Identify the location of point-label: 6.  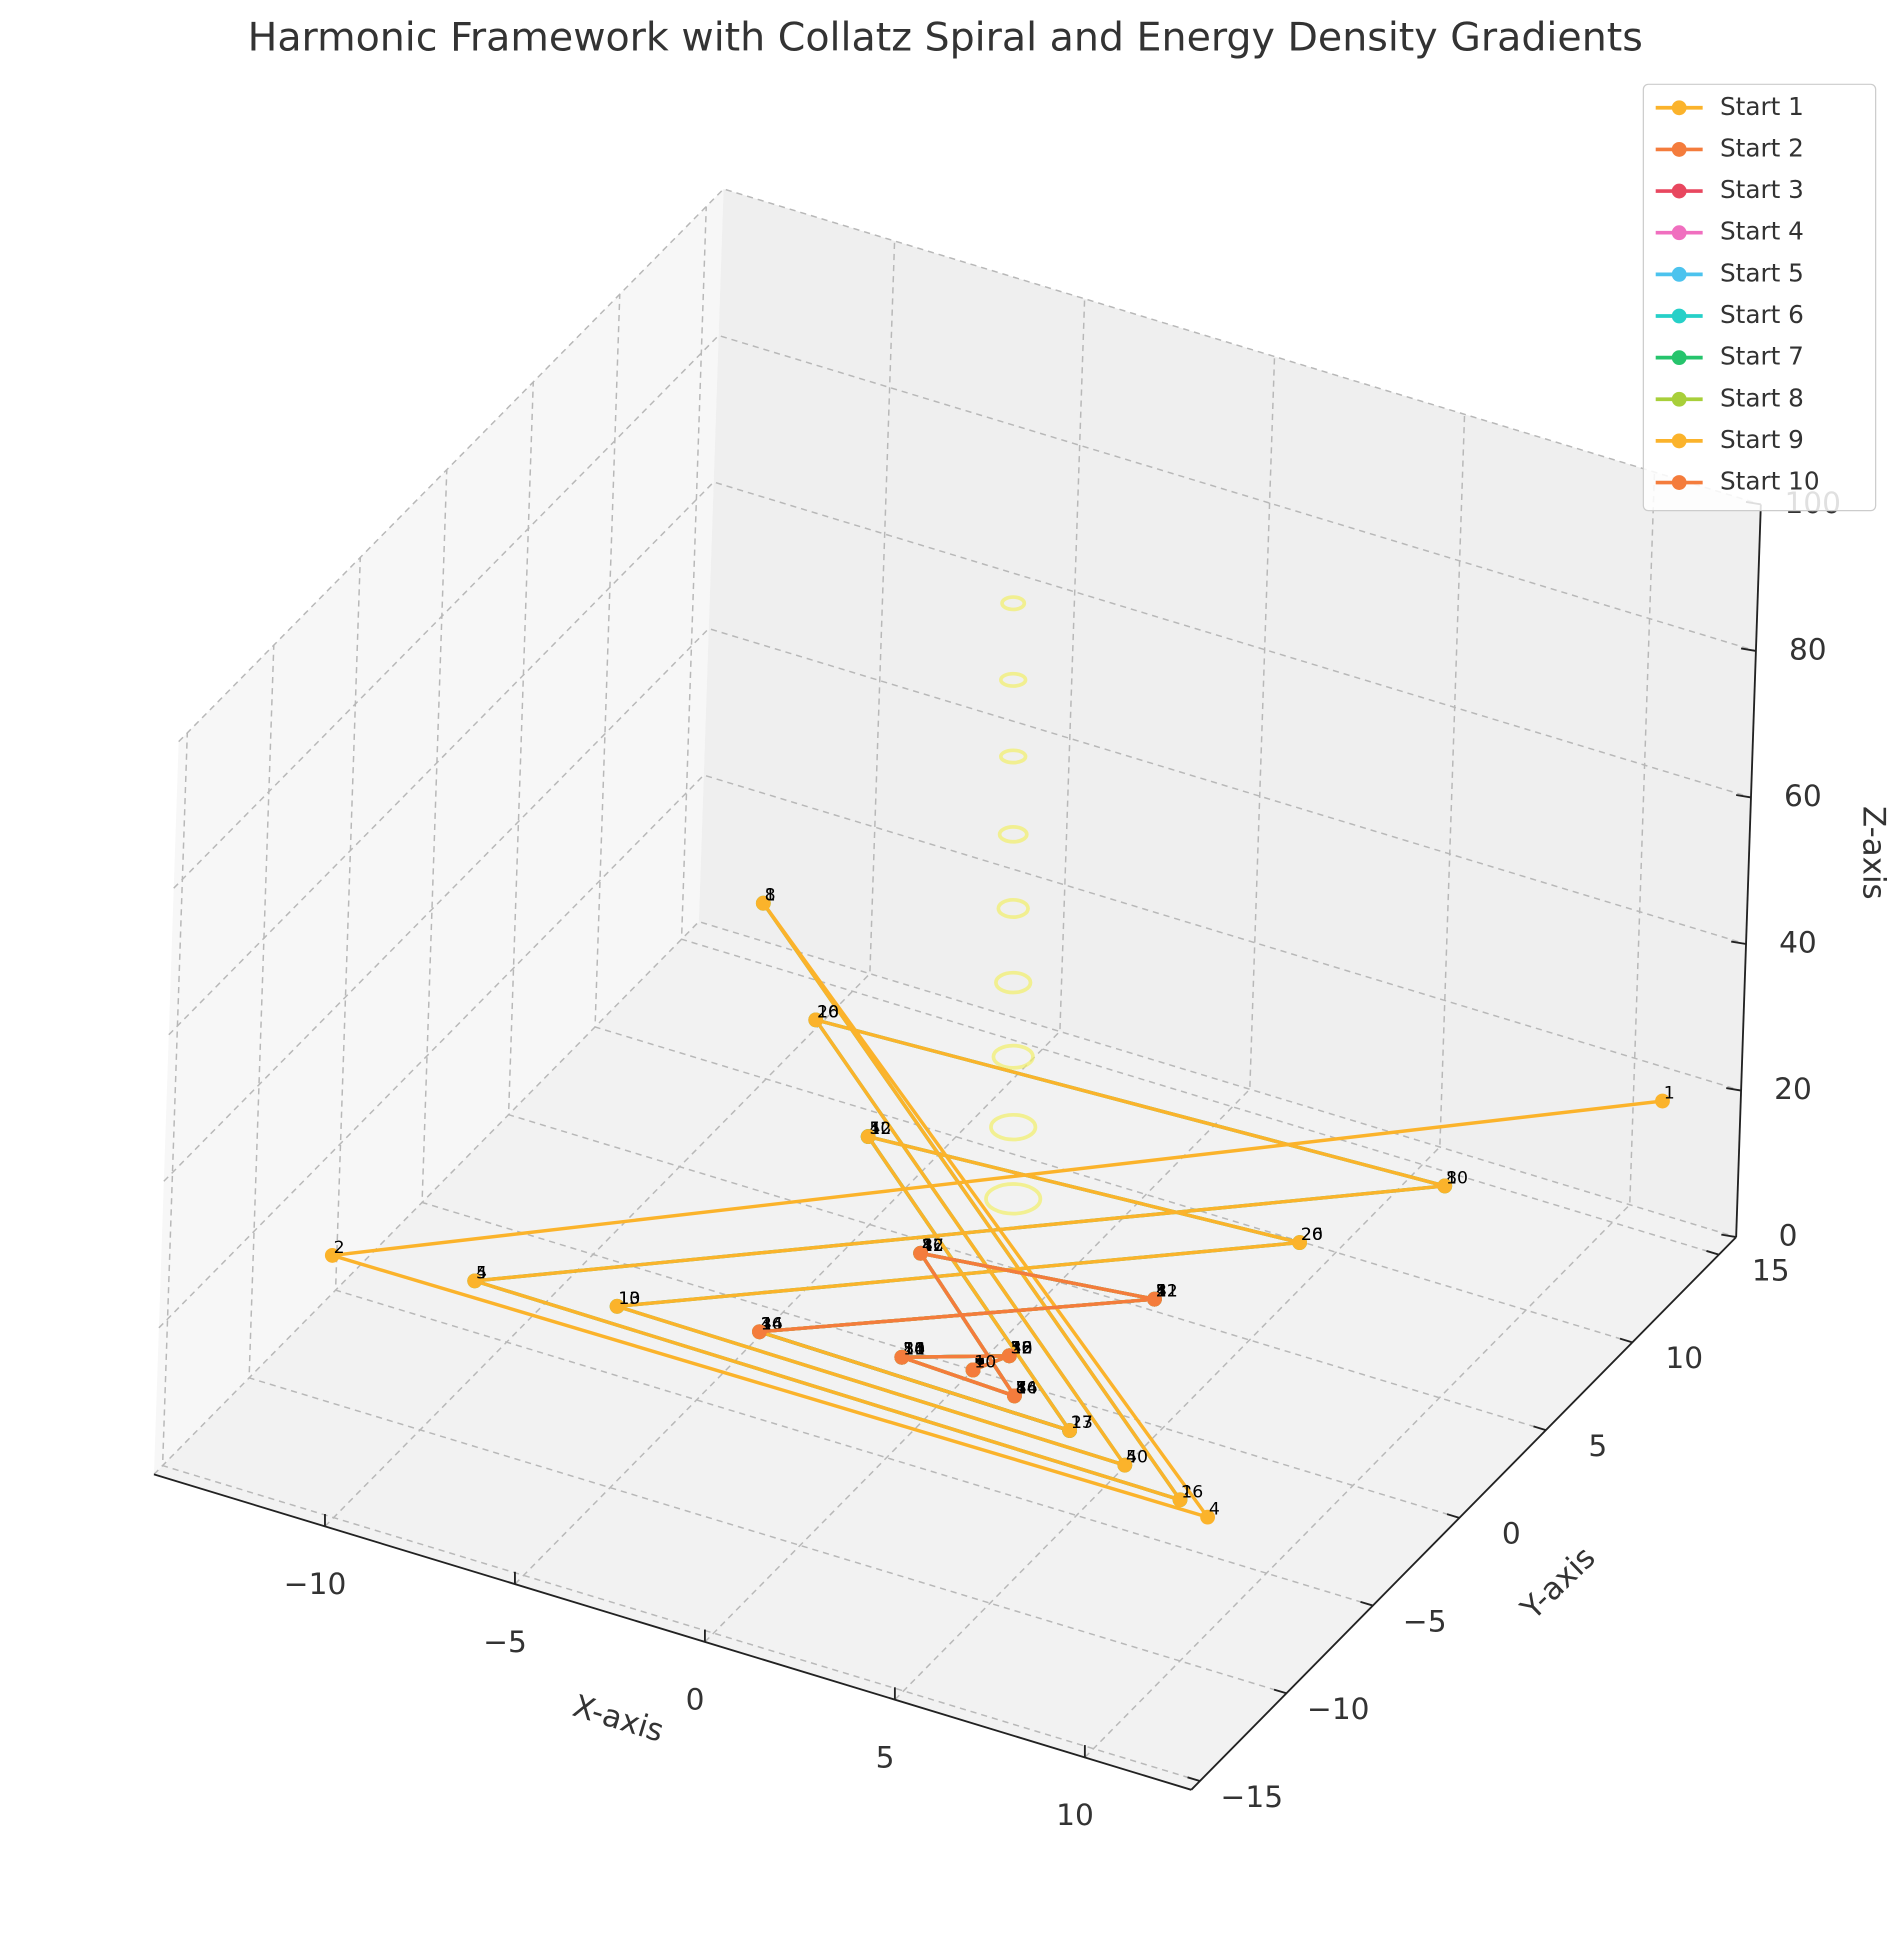
(979, 1362).